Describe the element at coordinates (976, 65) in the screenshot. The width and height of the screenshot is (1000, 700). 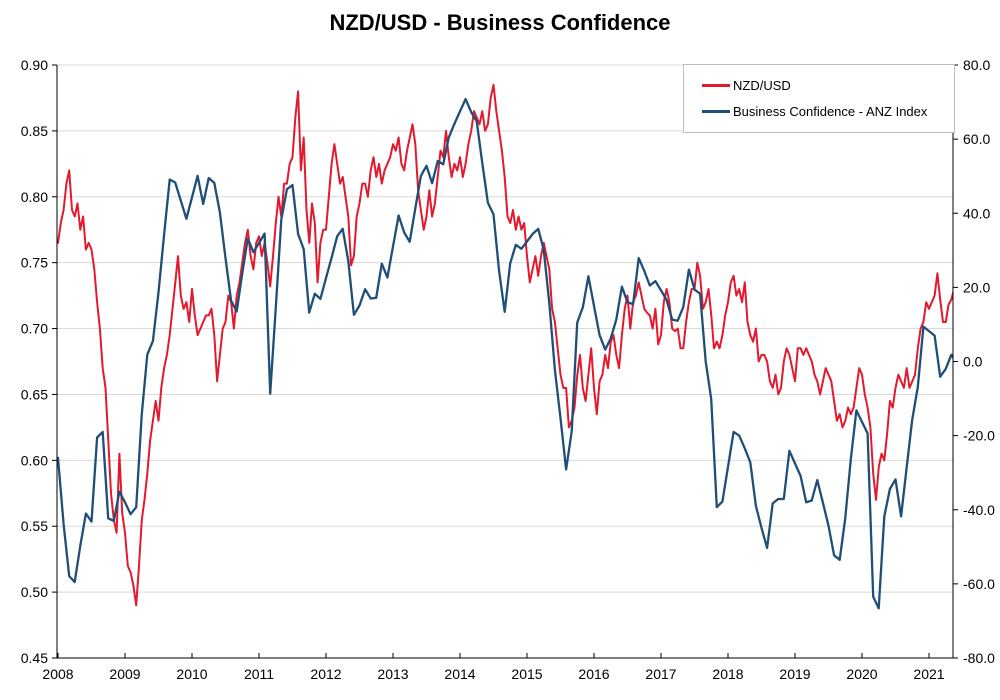
I see `right-axis-tick-label: 80.0` at that location.